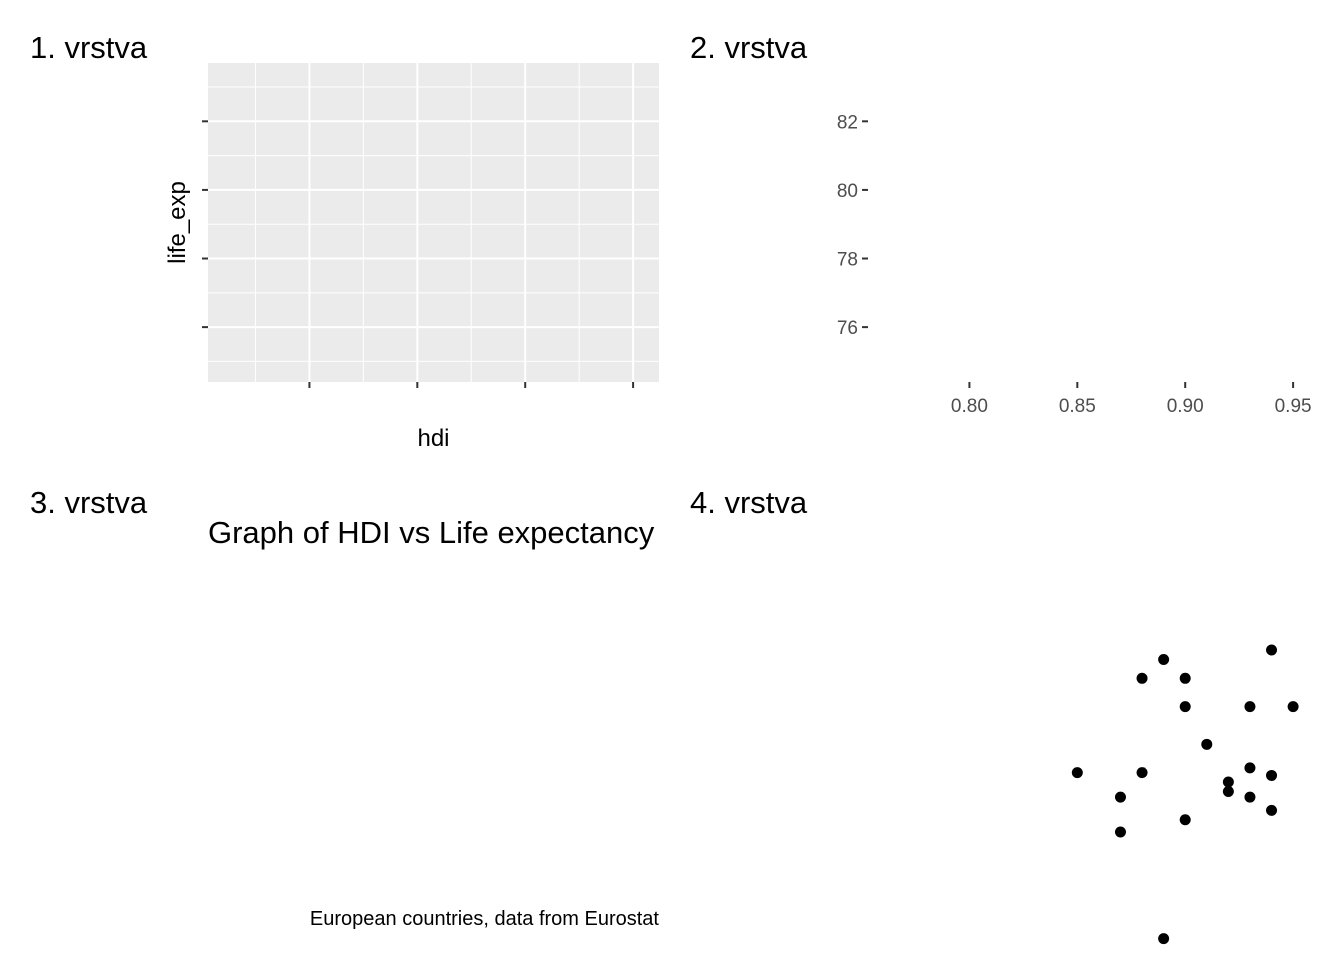 This screenshot has height=965, width=1344. What do you see at coordinates (433, 222) in the screenshot?
I see `panel-background` at bounding box center [433, 222].